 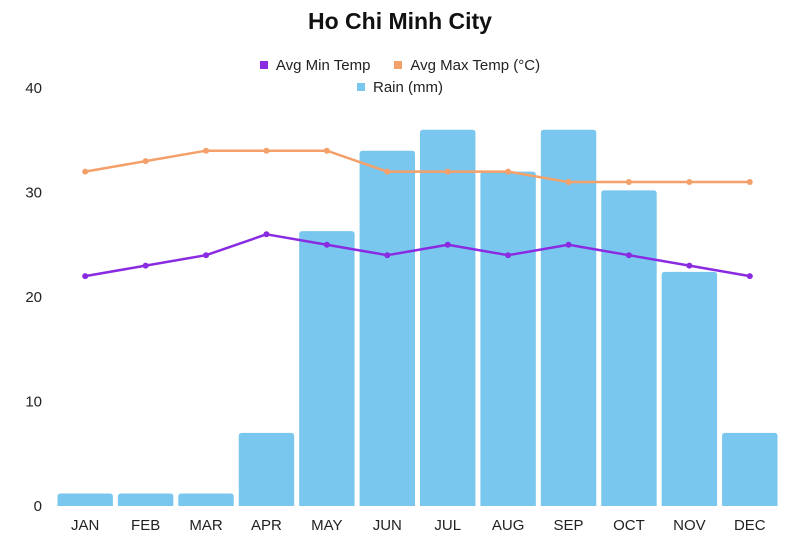 What do you see at coordinates (206, 525) in the screenshot?
I see `x-tick-label-mar: MAR` at bounding box center [206, 525].